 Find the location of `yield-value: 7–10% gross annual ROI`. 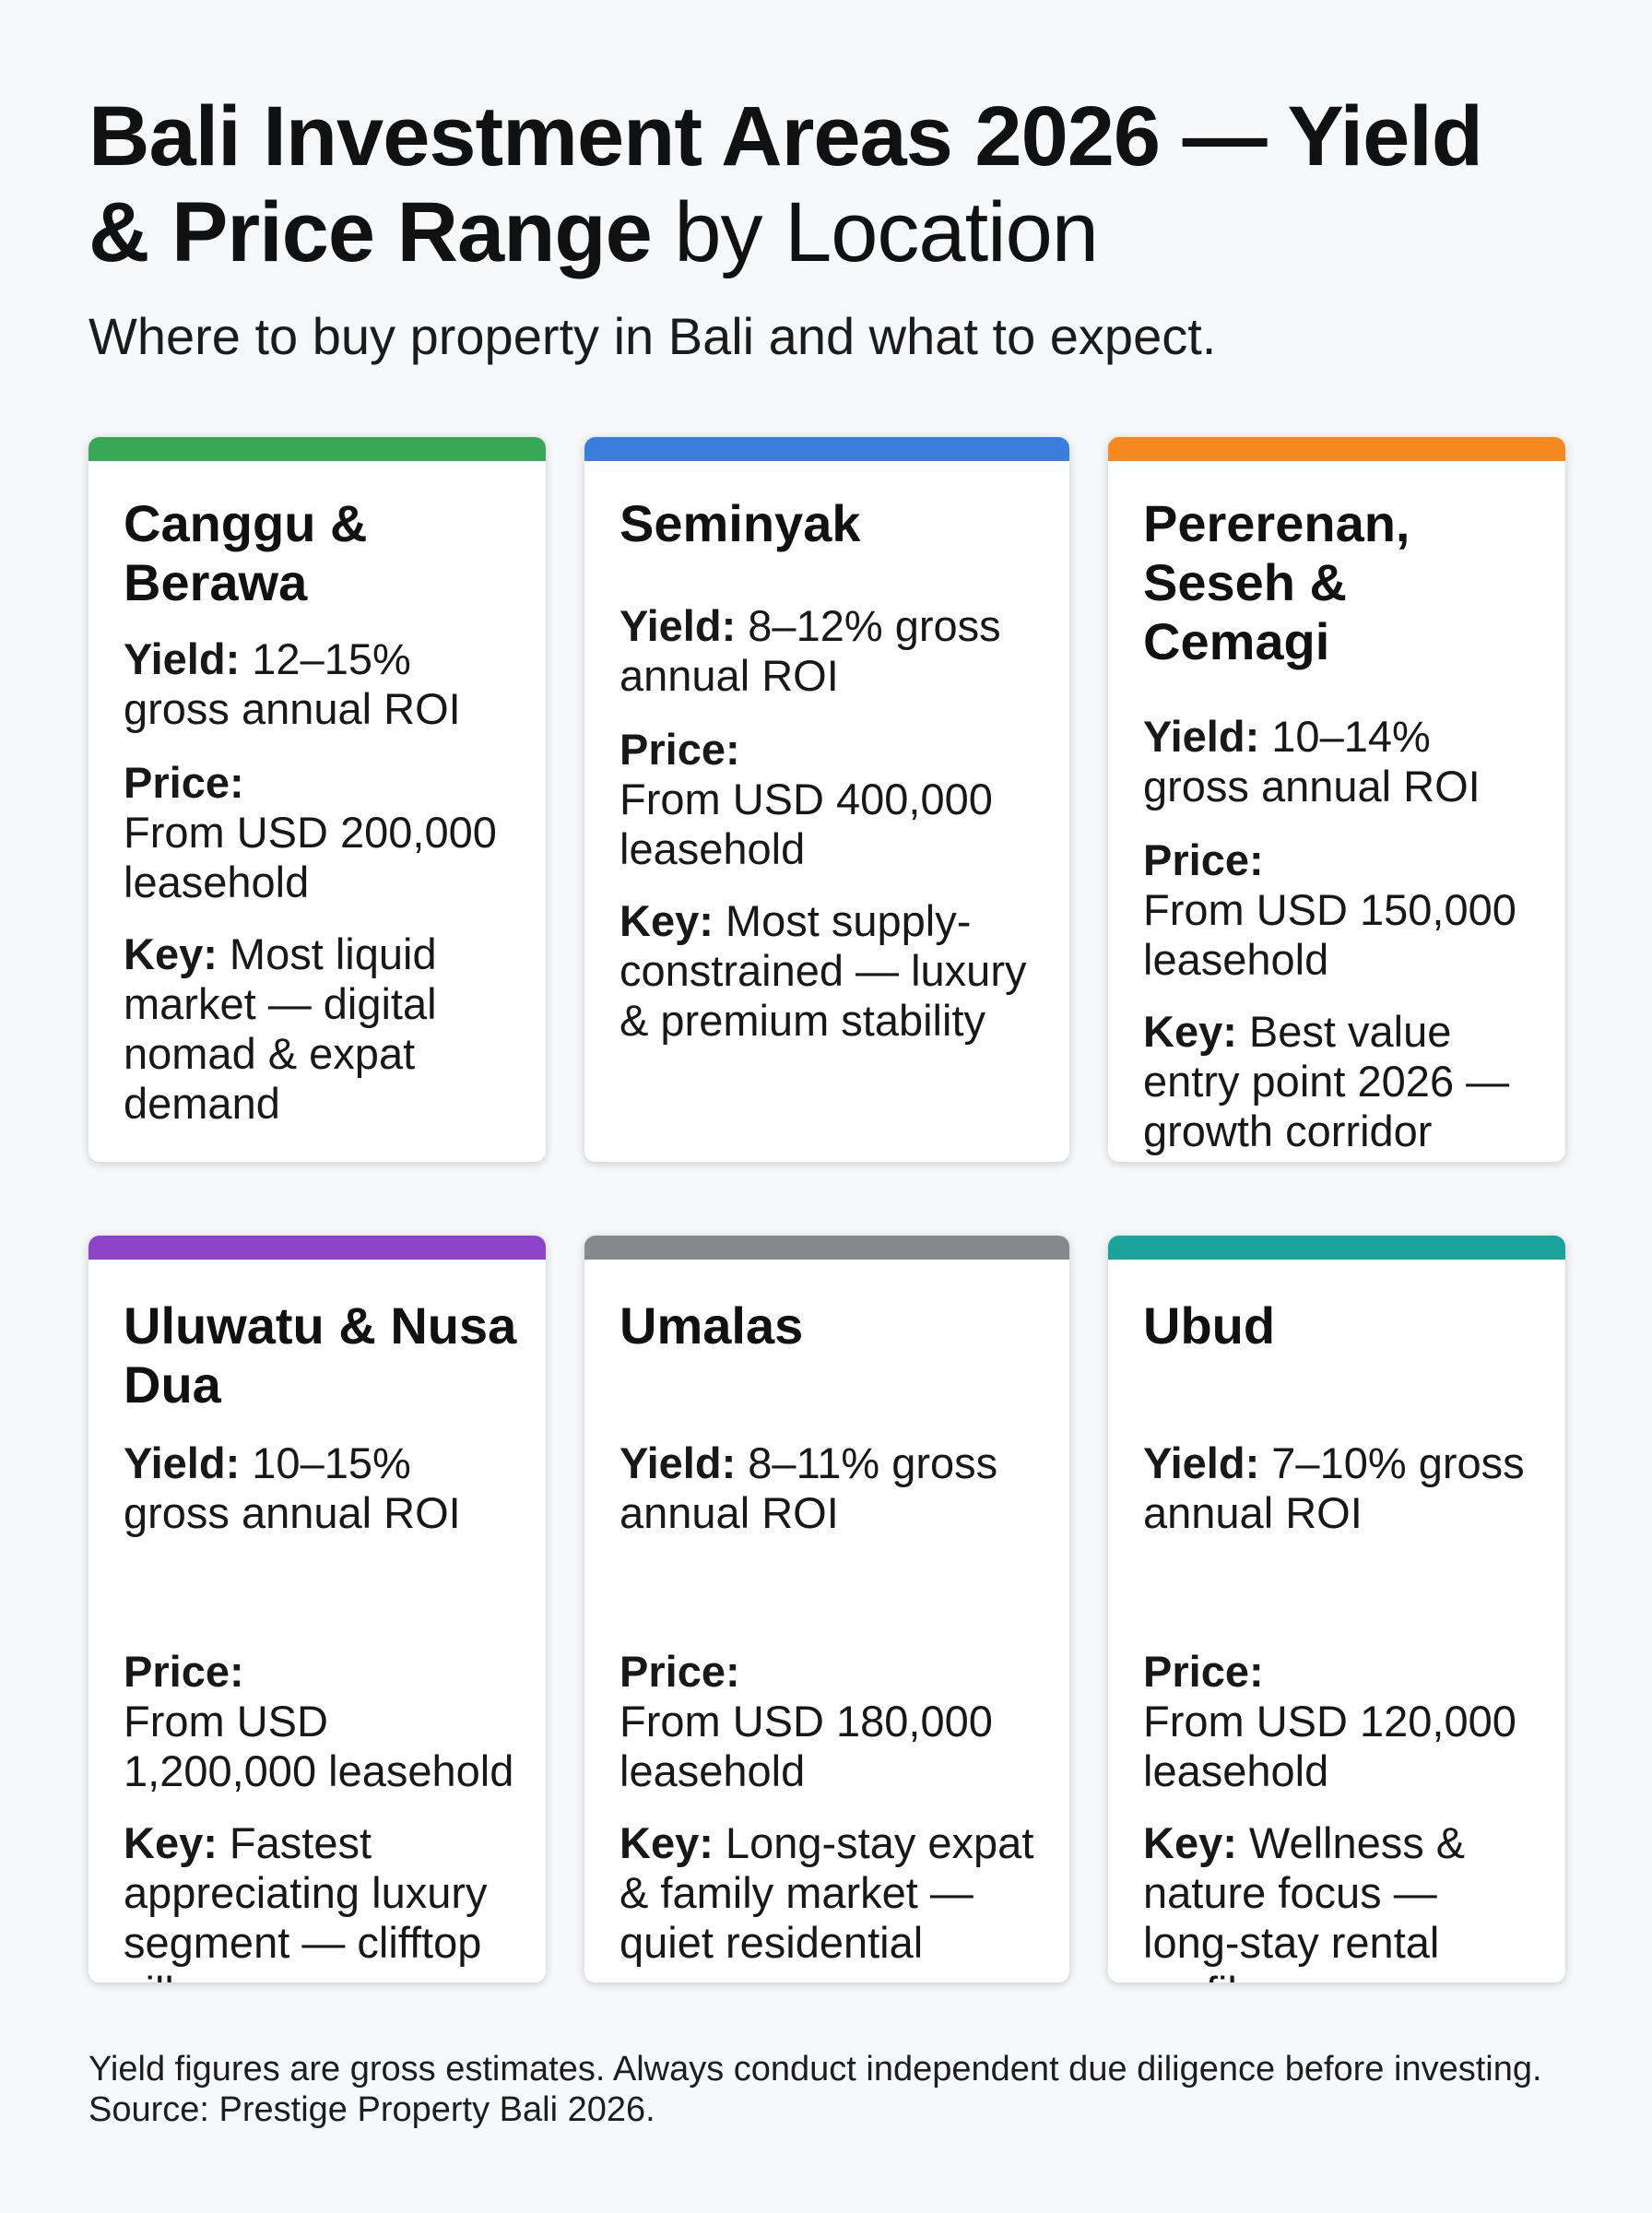

yield-value: 7–10% gross annual ROI is located at coordinates (1334, 1487).